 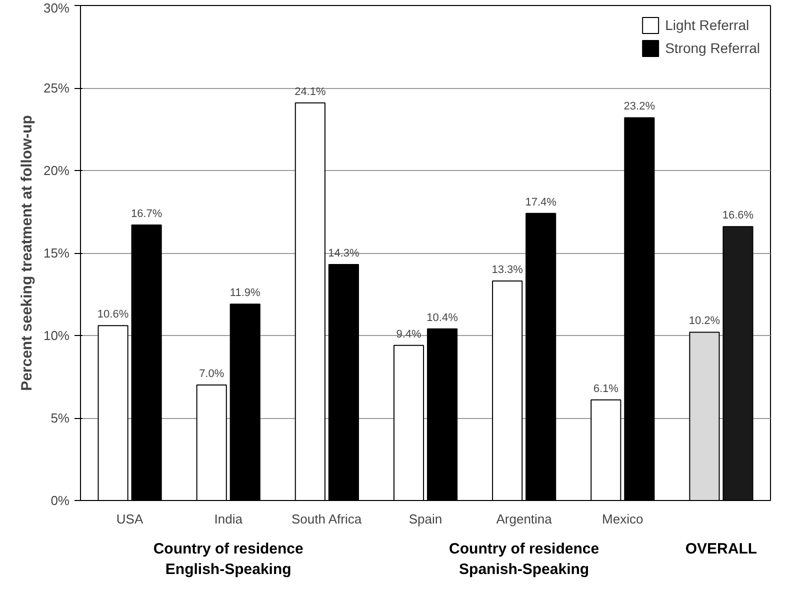 I want to click on legend-label: Strong Referral, so click(x=712, y=48).